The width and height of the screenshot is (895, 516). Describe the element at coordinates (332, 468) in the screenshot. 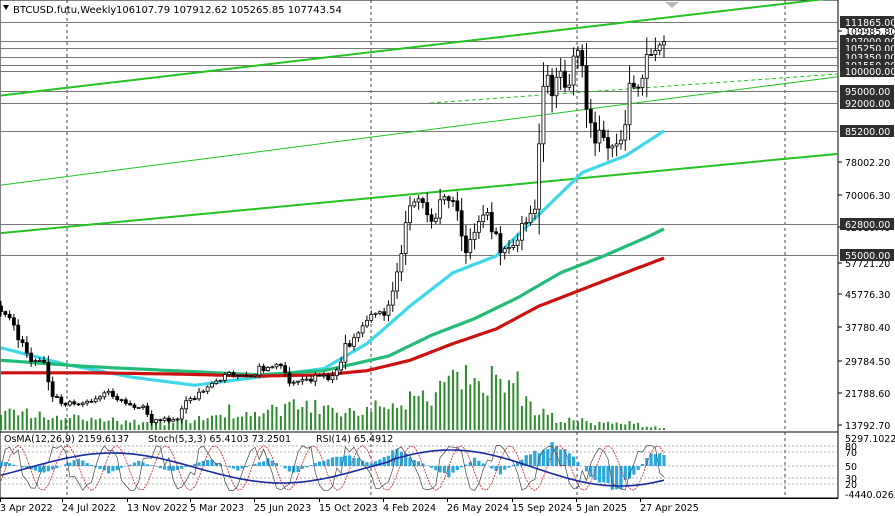

I see `rsi-line` at that location.